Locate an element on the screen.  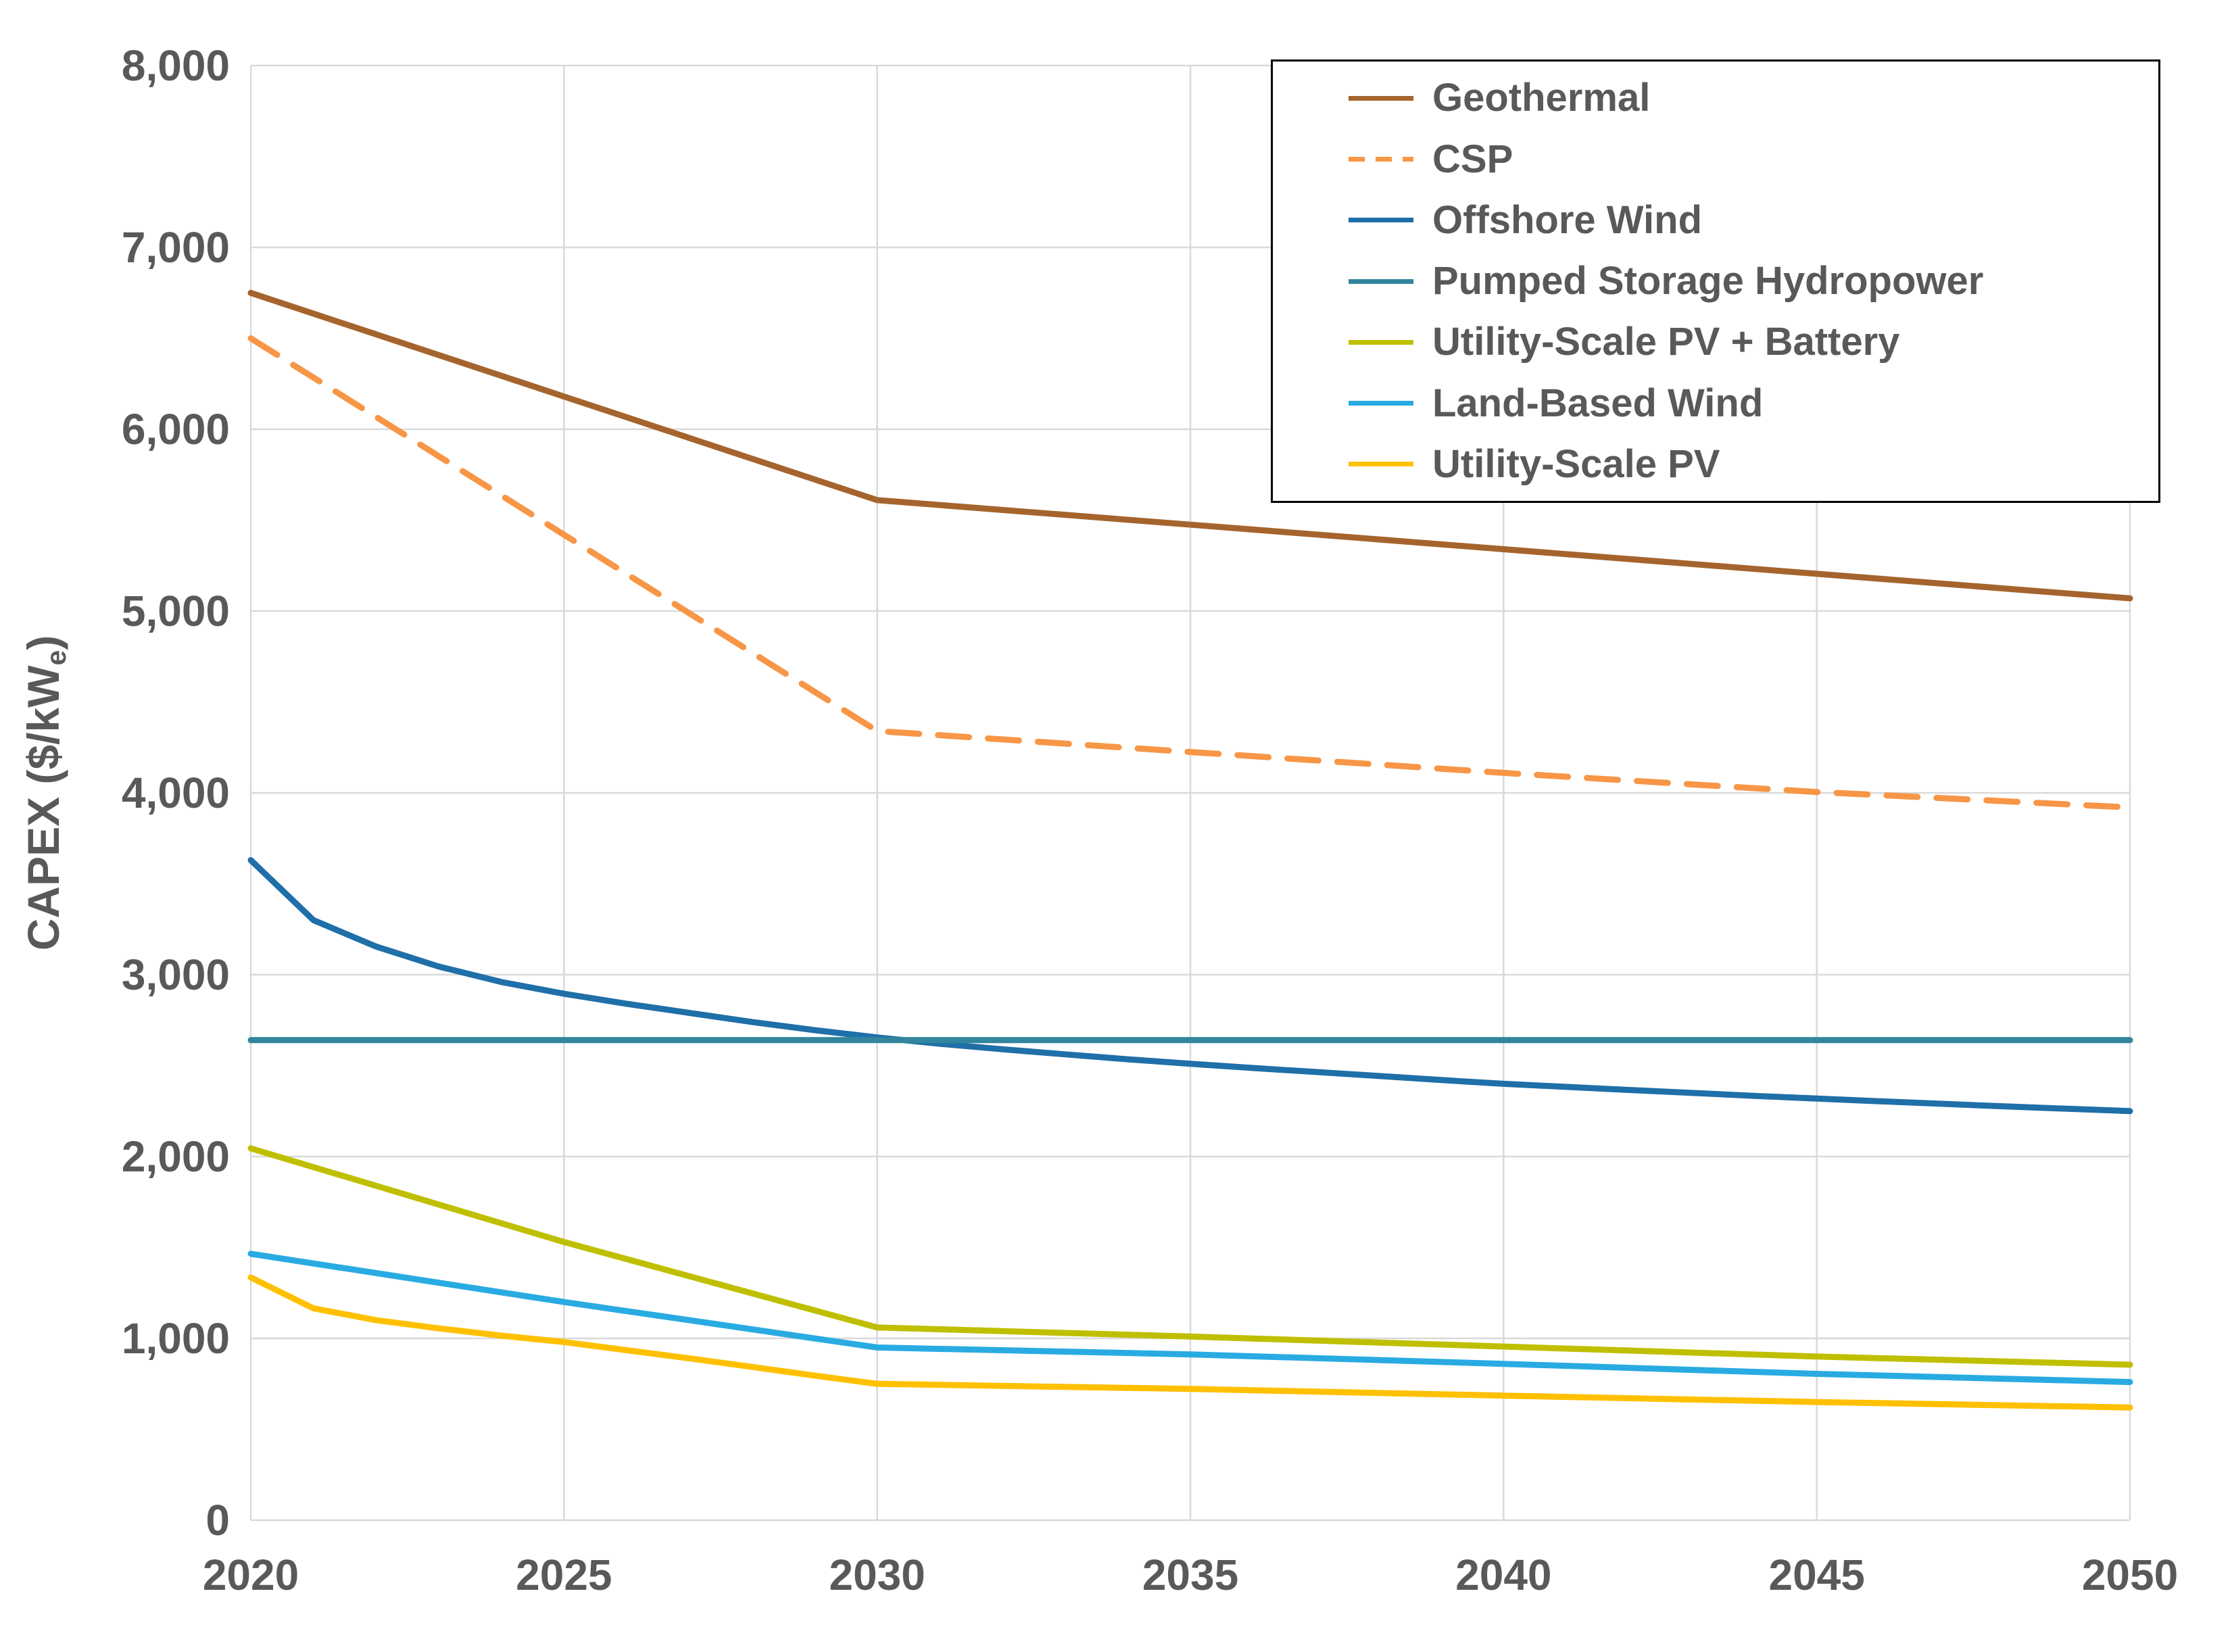
legend-label: Utility-Scale PV is located at coordinates (1576, 463).